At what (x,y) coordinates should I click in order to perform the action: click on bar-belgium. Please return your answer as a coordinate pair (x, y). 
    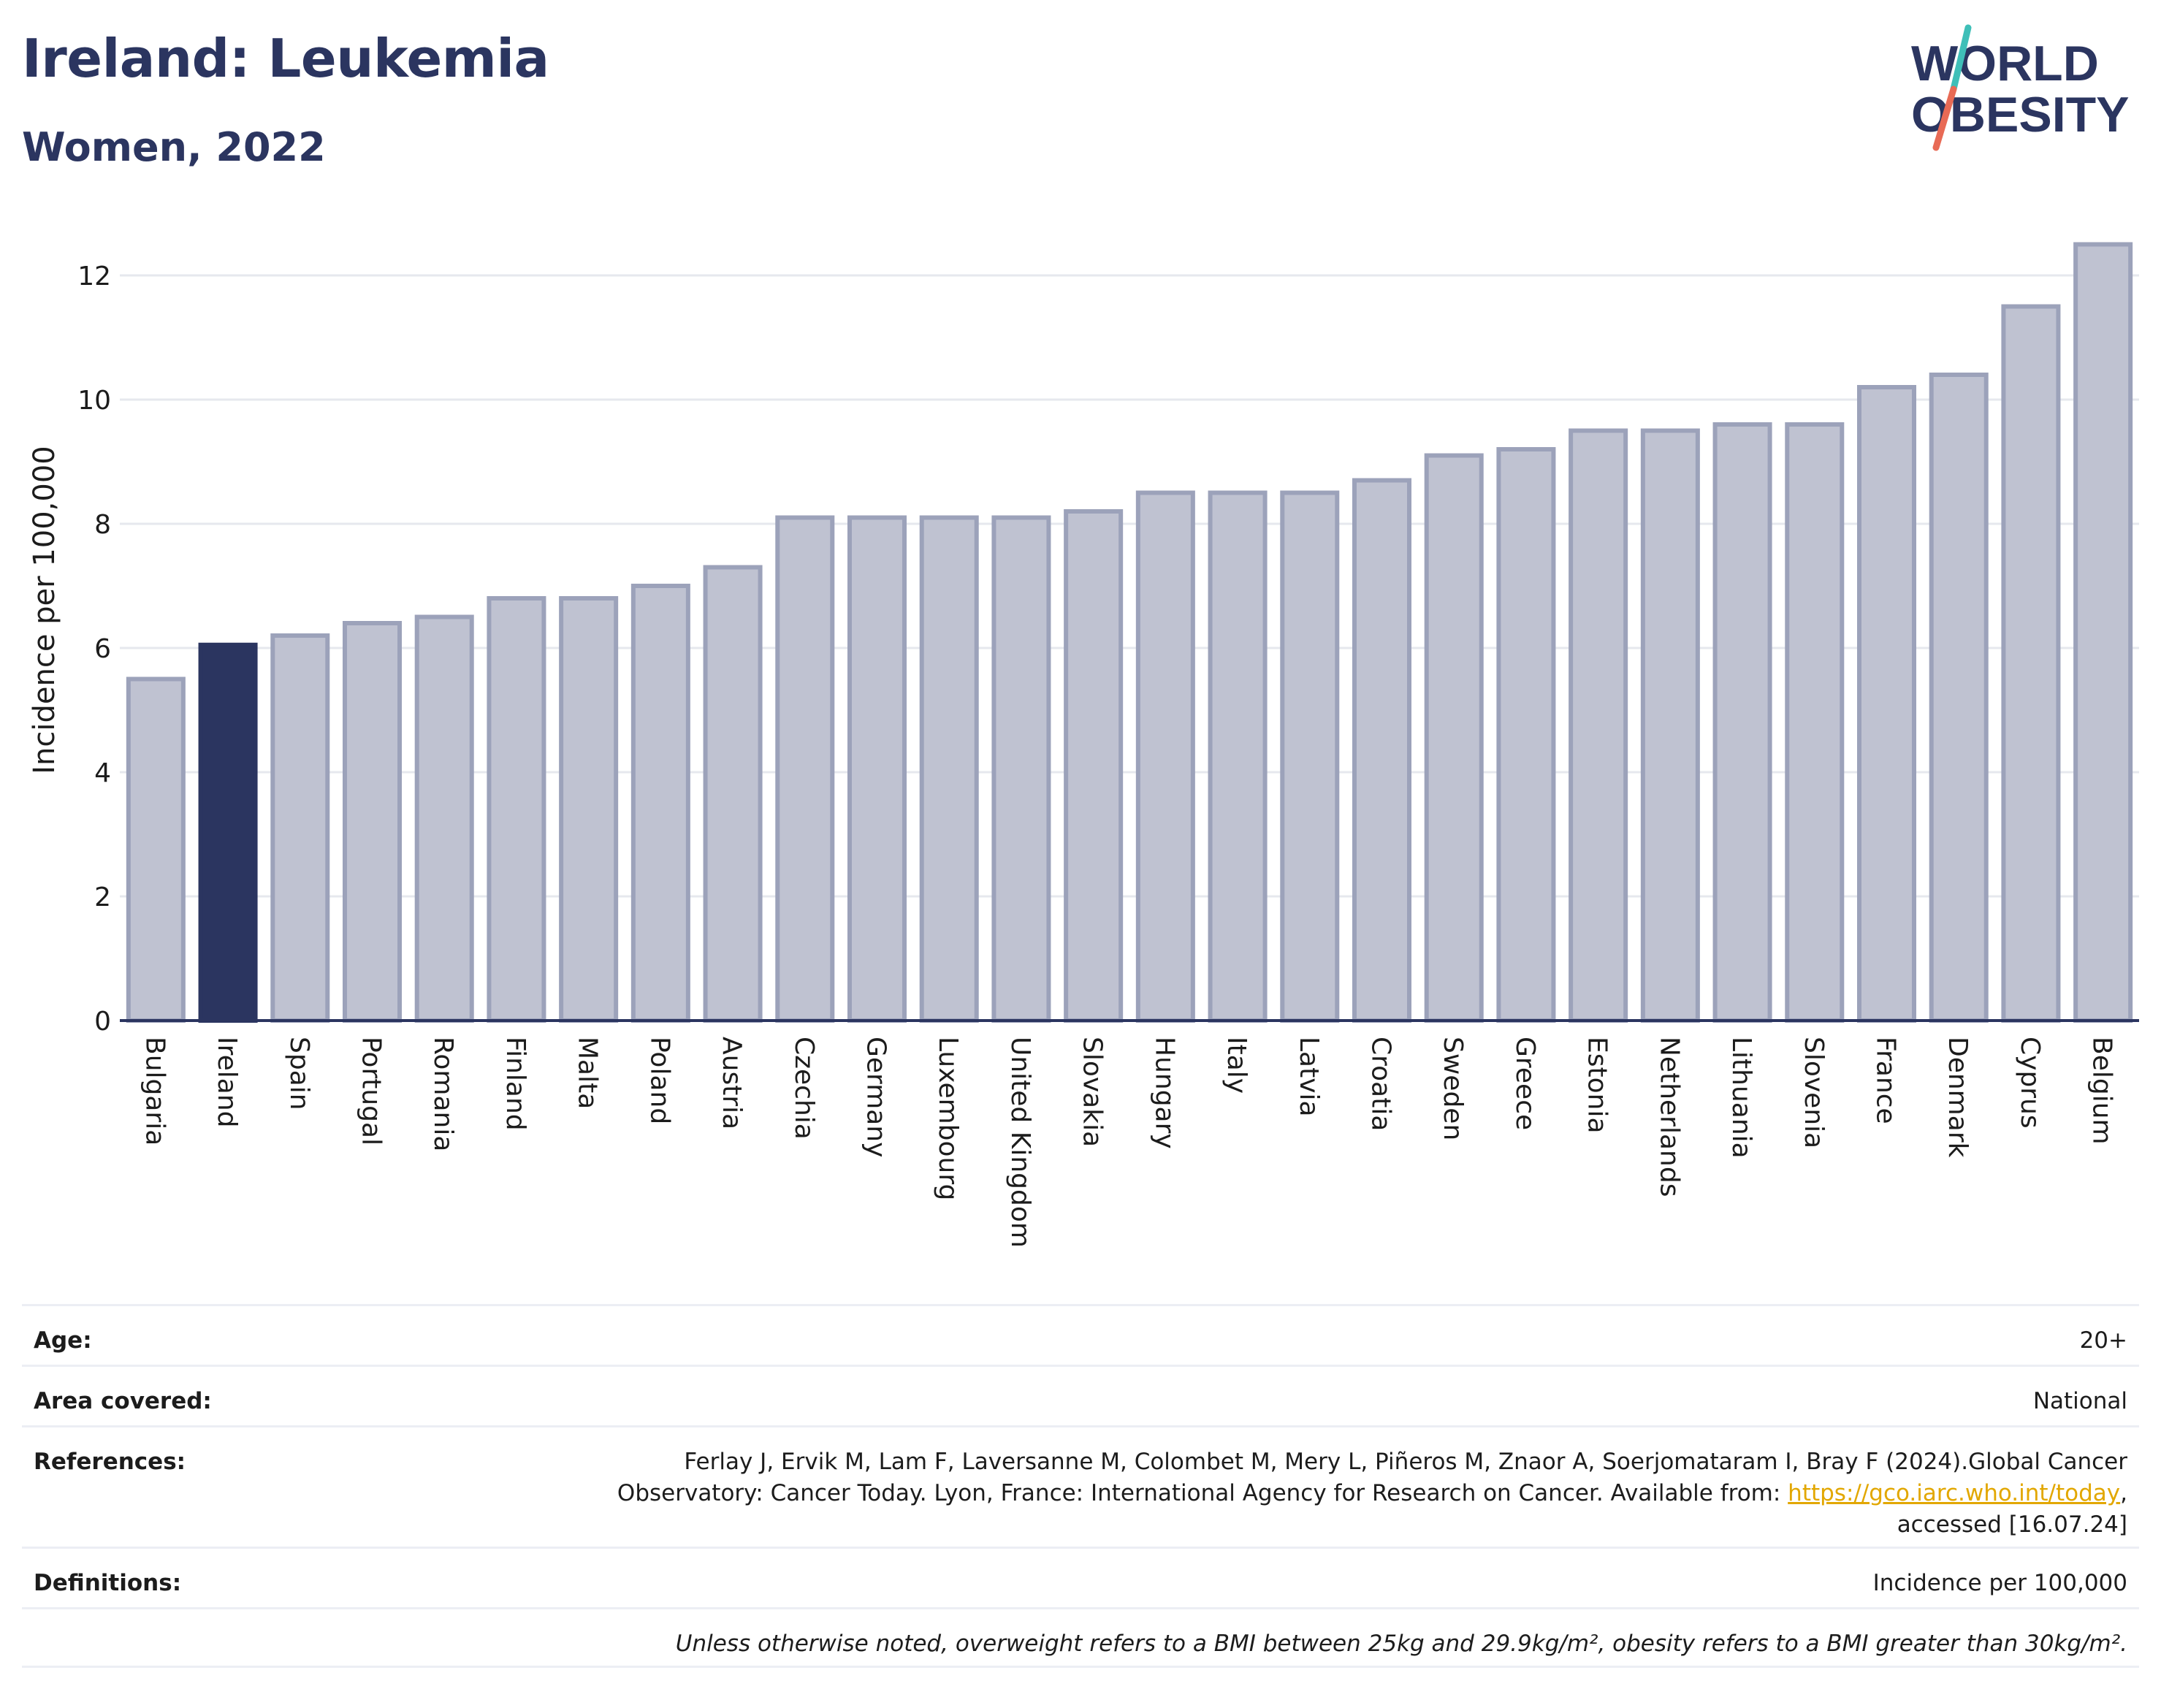
    Looking at the image, I should click on (2103, 633).